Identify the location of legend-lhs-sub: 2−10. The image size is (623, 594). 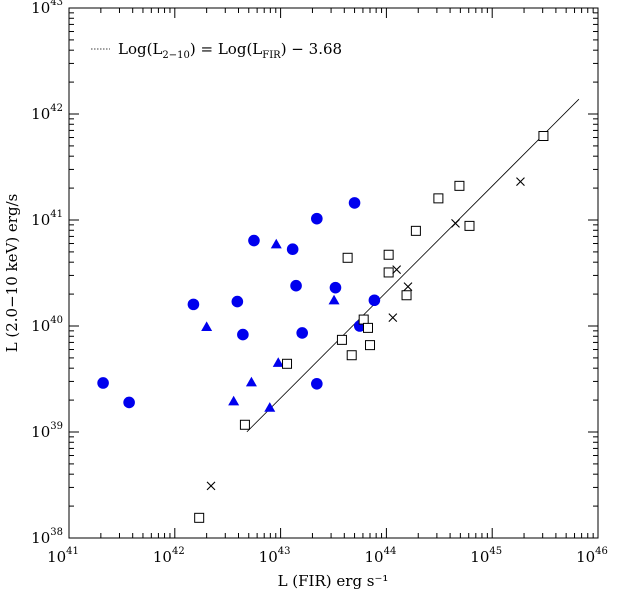
(175, 55).